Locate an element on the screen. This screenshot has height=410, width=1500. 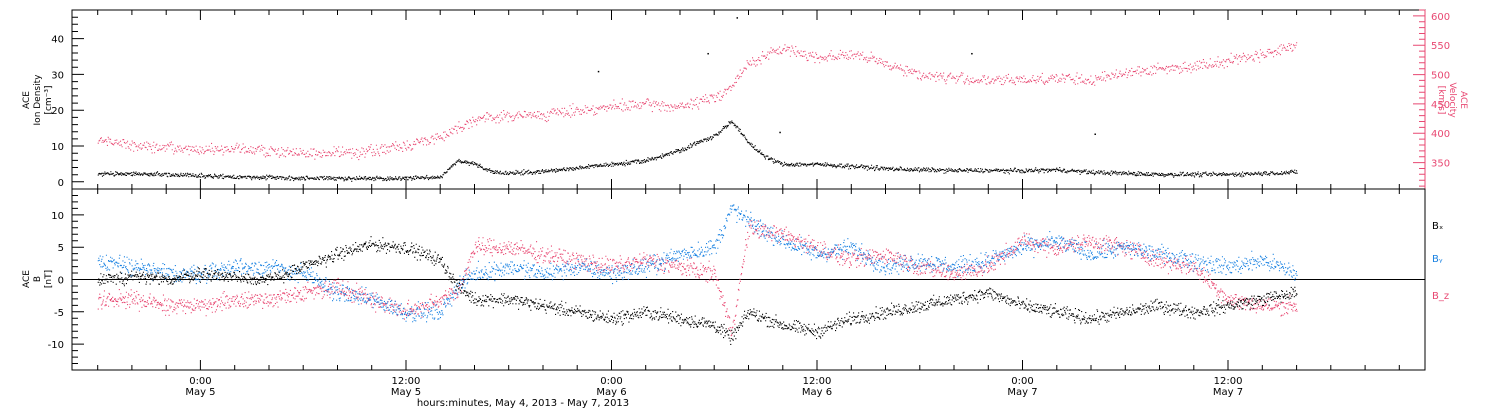
velocity-tick-label: 450 is located at coordinates (1440, 105).